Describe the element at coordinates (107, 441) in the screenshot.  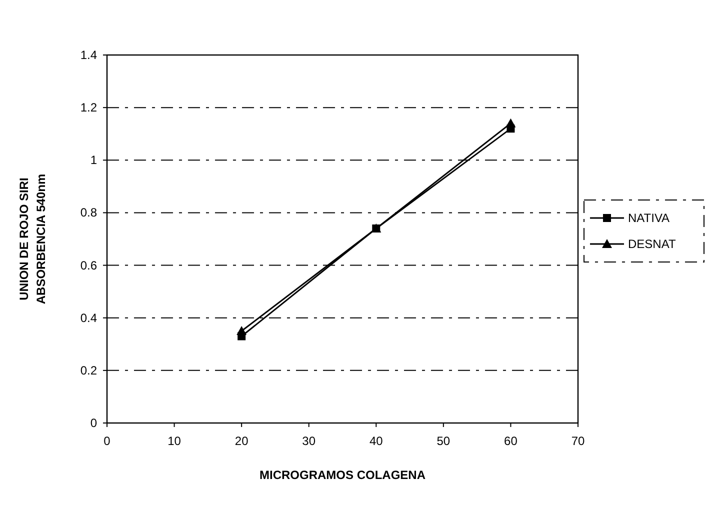
I see `x-tick-label: 0` at that location.